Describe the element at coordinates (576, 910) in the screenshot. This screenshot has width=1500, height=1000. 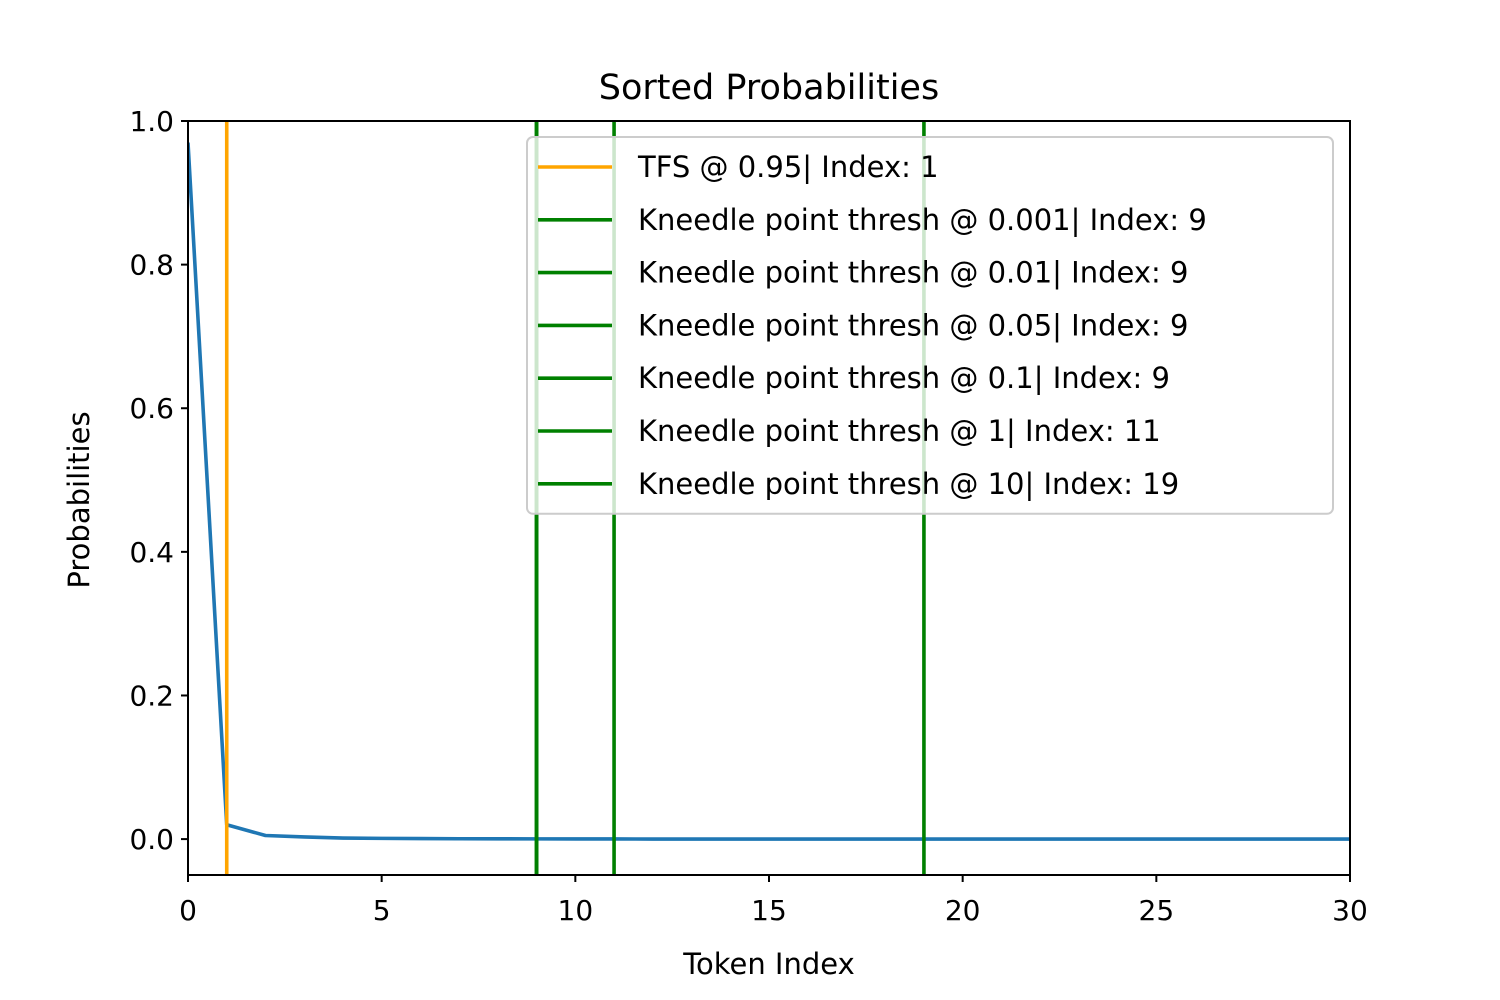
I see `x-tick-label: 10` at that location.